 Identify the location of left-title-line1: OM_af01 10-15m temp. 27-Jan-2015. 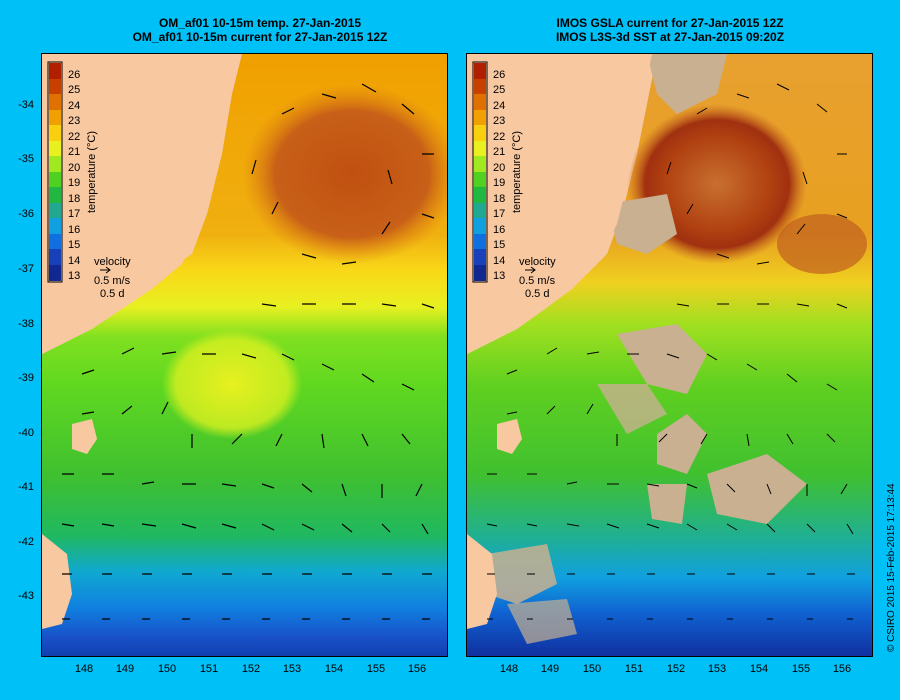
(260, 23).